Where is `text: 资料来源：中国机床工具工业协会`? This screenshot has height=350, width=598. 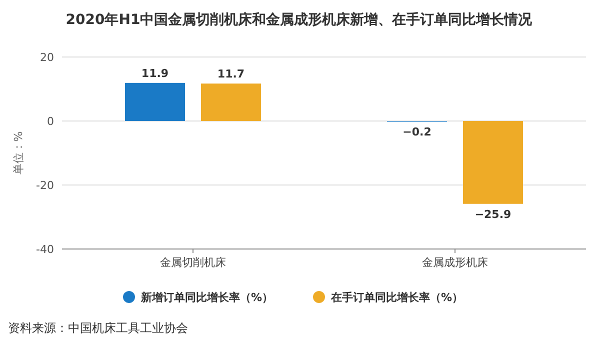 text: 资料来源：中国机床工具工业协会 is located at coordinates (98, 328).